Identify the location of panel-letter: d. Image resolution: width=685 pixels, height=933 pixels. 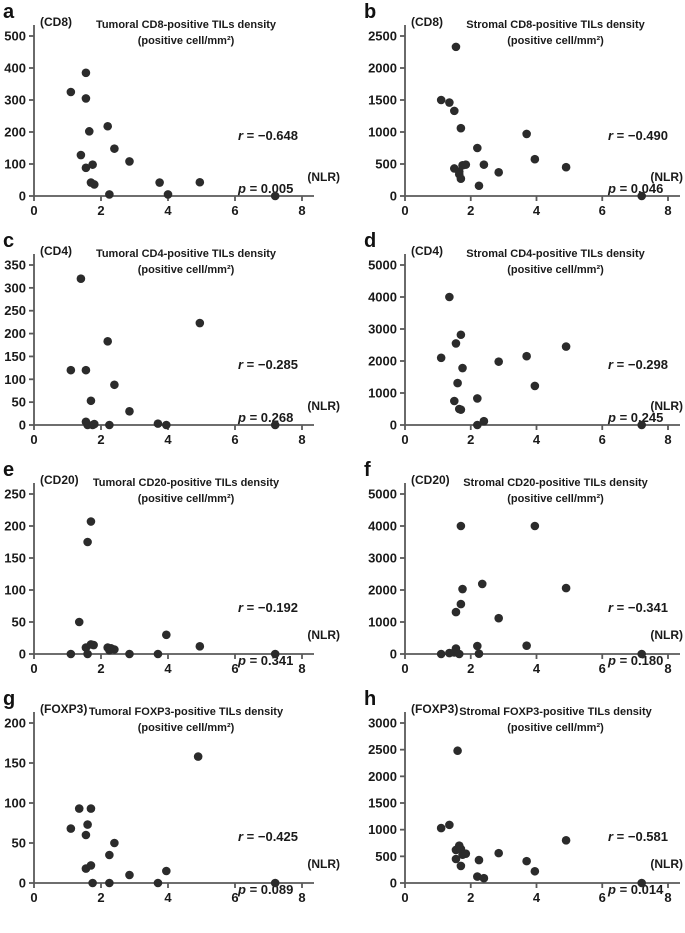
(370, 241).